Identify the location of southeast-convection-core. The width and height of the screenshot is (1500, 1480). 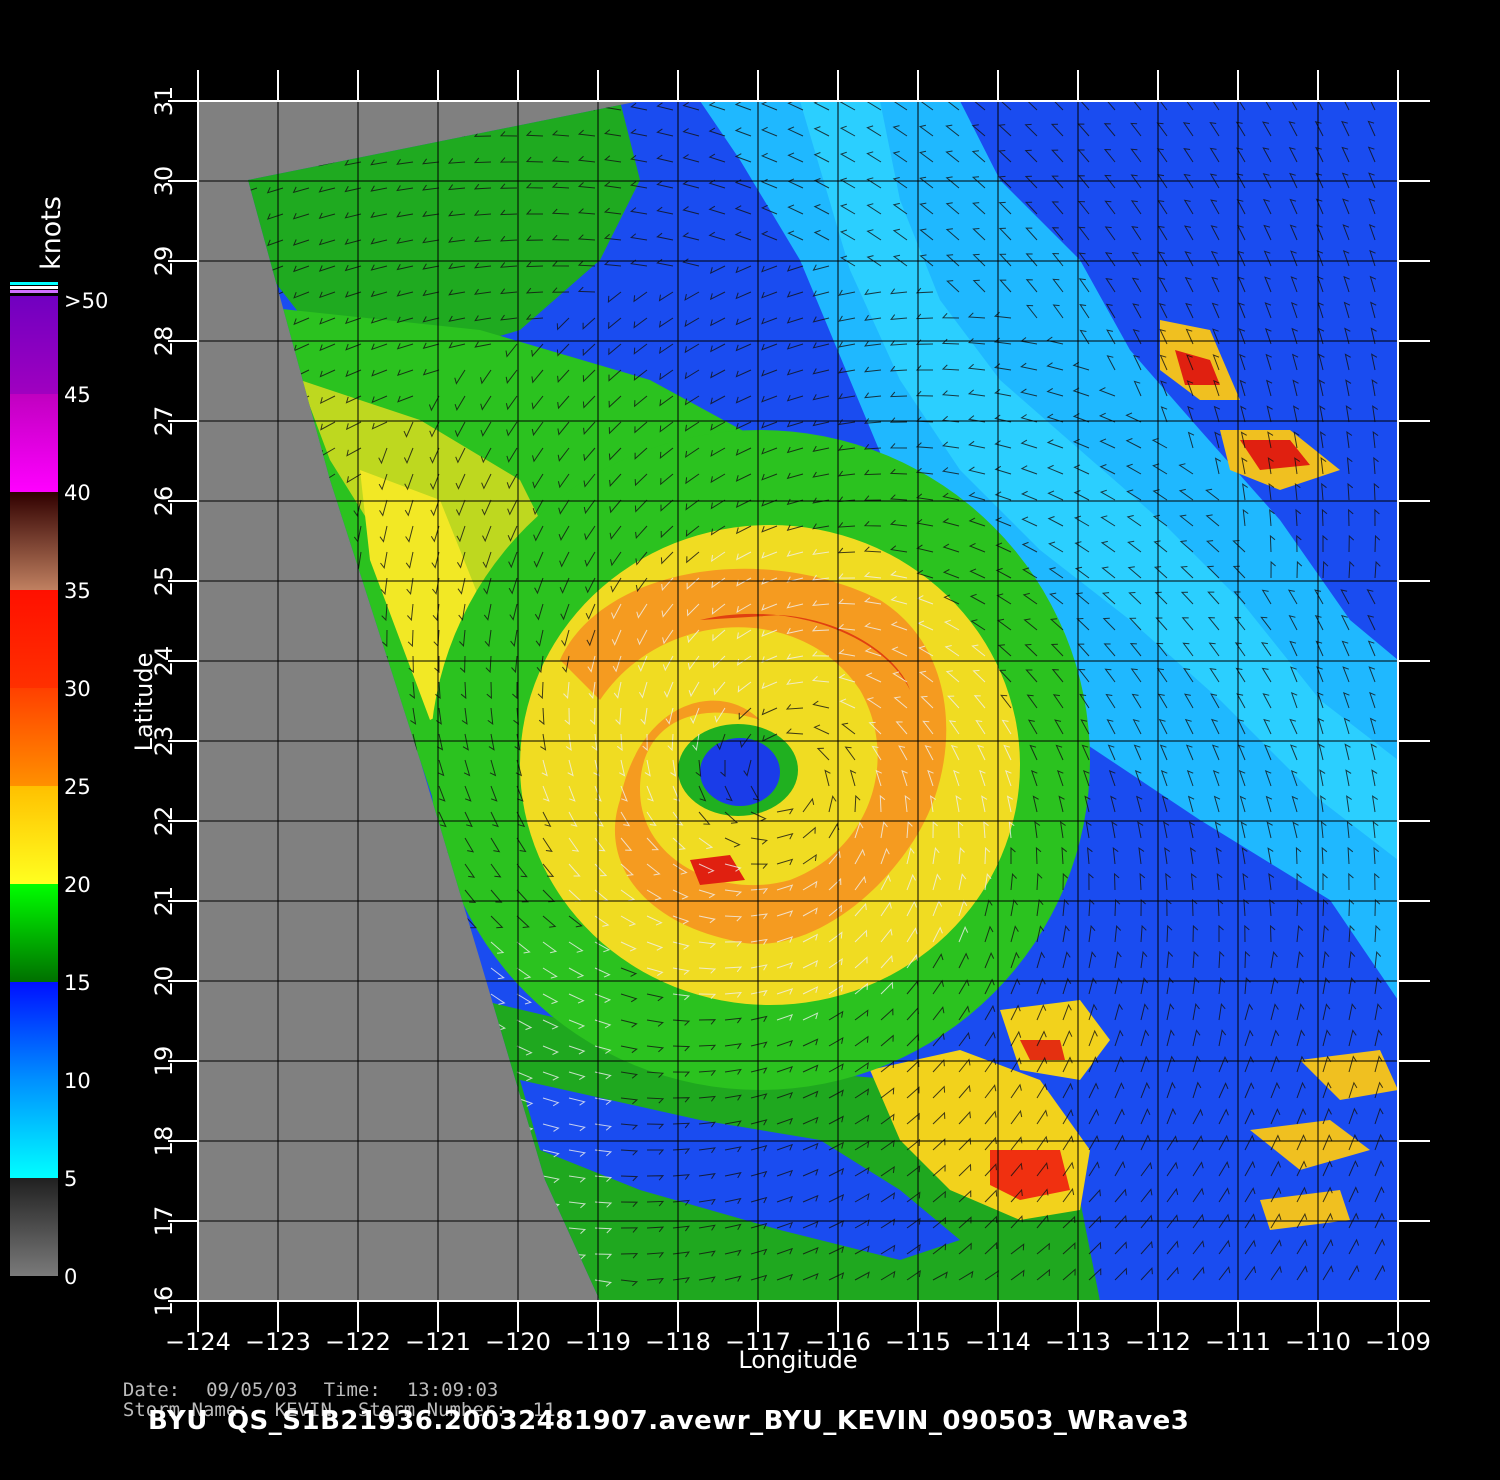
(1030, 1175).